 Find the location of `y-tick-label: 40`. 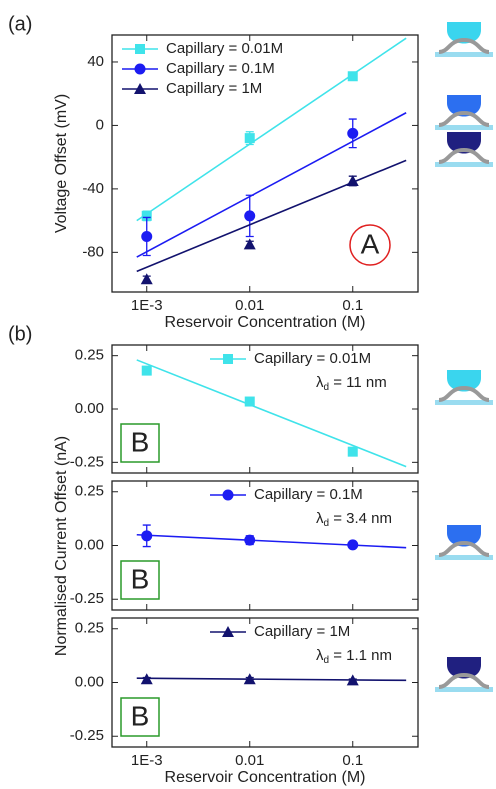

y-tick-label: 40 is located at coordinates (95, 61).